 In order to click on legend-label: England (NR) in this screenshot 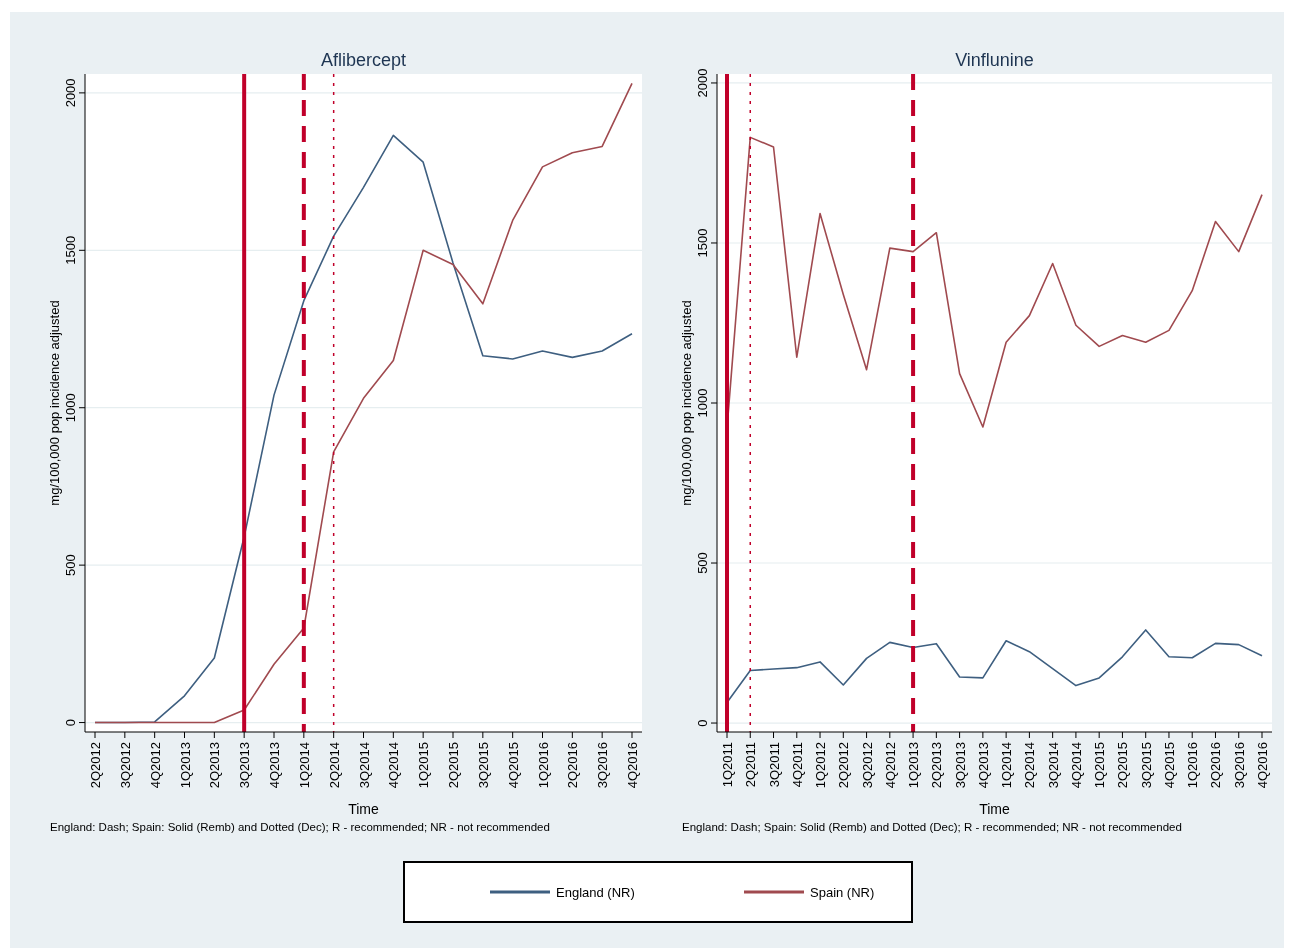, I will do `click(595, 892)`.